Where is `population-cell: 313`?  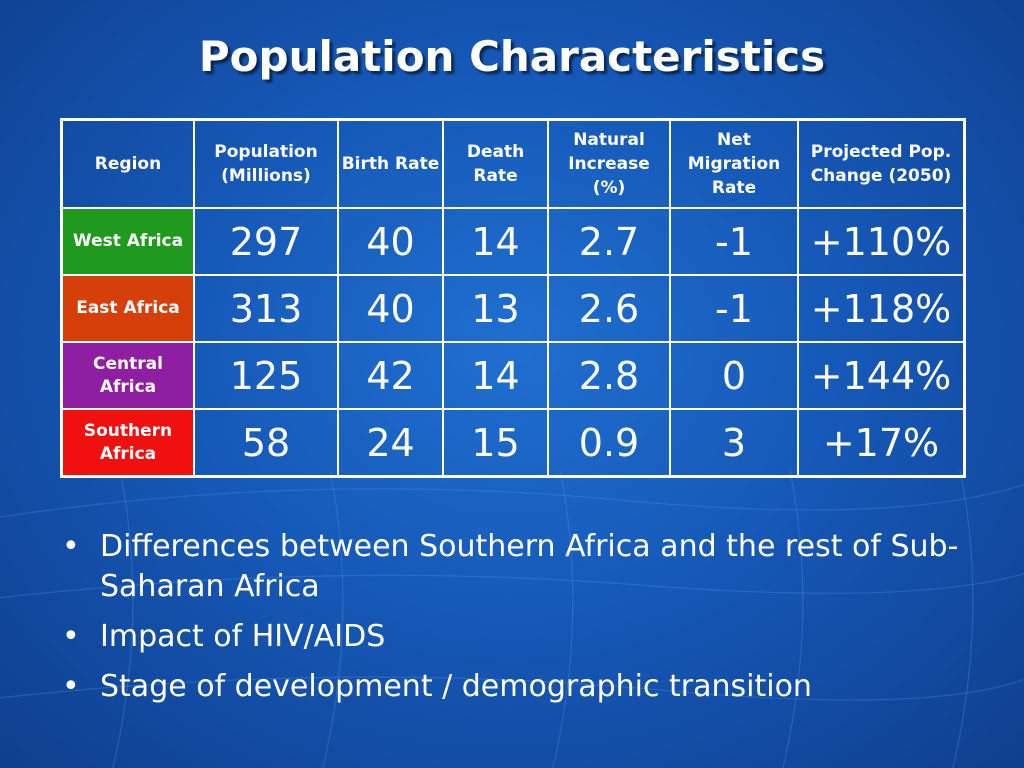
population-cell: 313 is located at coordinates (266, 308).